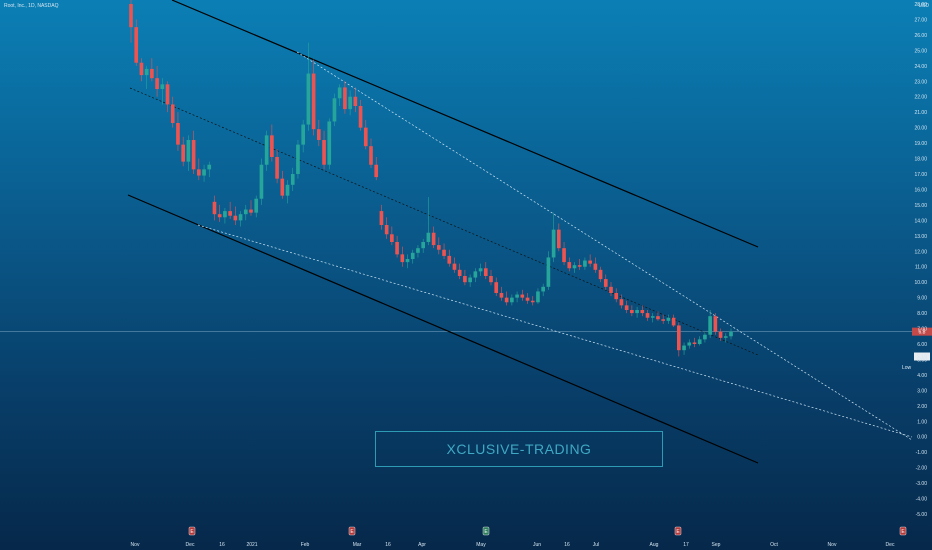 This screenshot has width=932, height=550. I want to click on y-tick-label: 15.00, so click(920, 206).